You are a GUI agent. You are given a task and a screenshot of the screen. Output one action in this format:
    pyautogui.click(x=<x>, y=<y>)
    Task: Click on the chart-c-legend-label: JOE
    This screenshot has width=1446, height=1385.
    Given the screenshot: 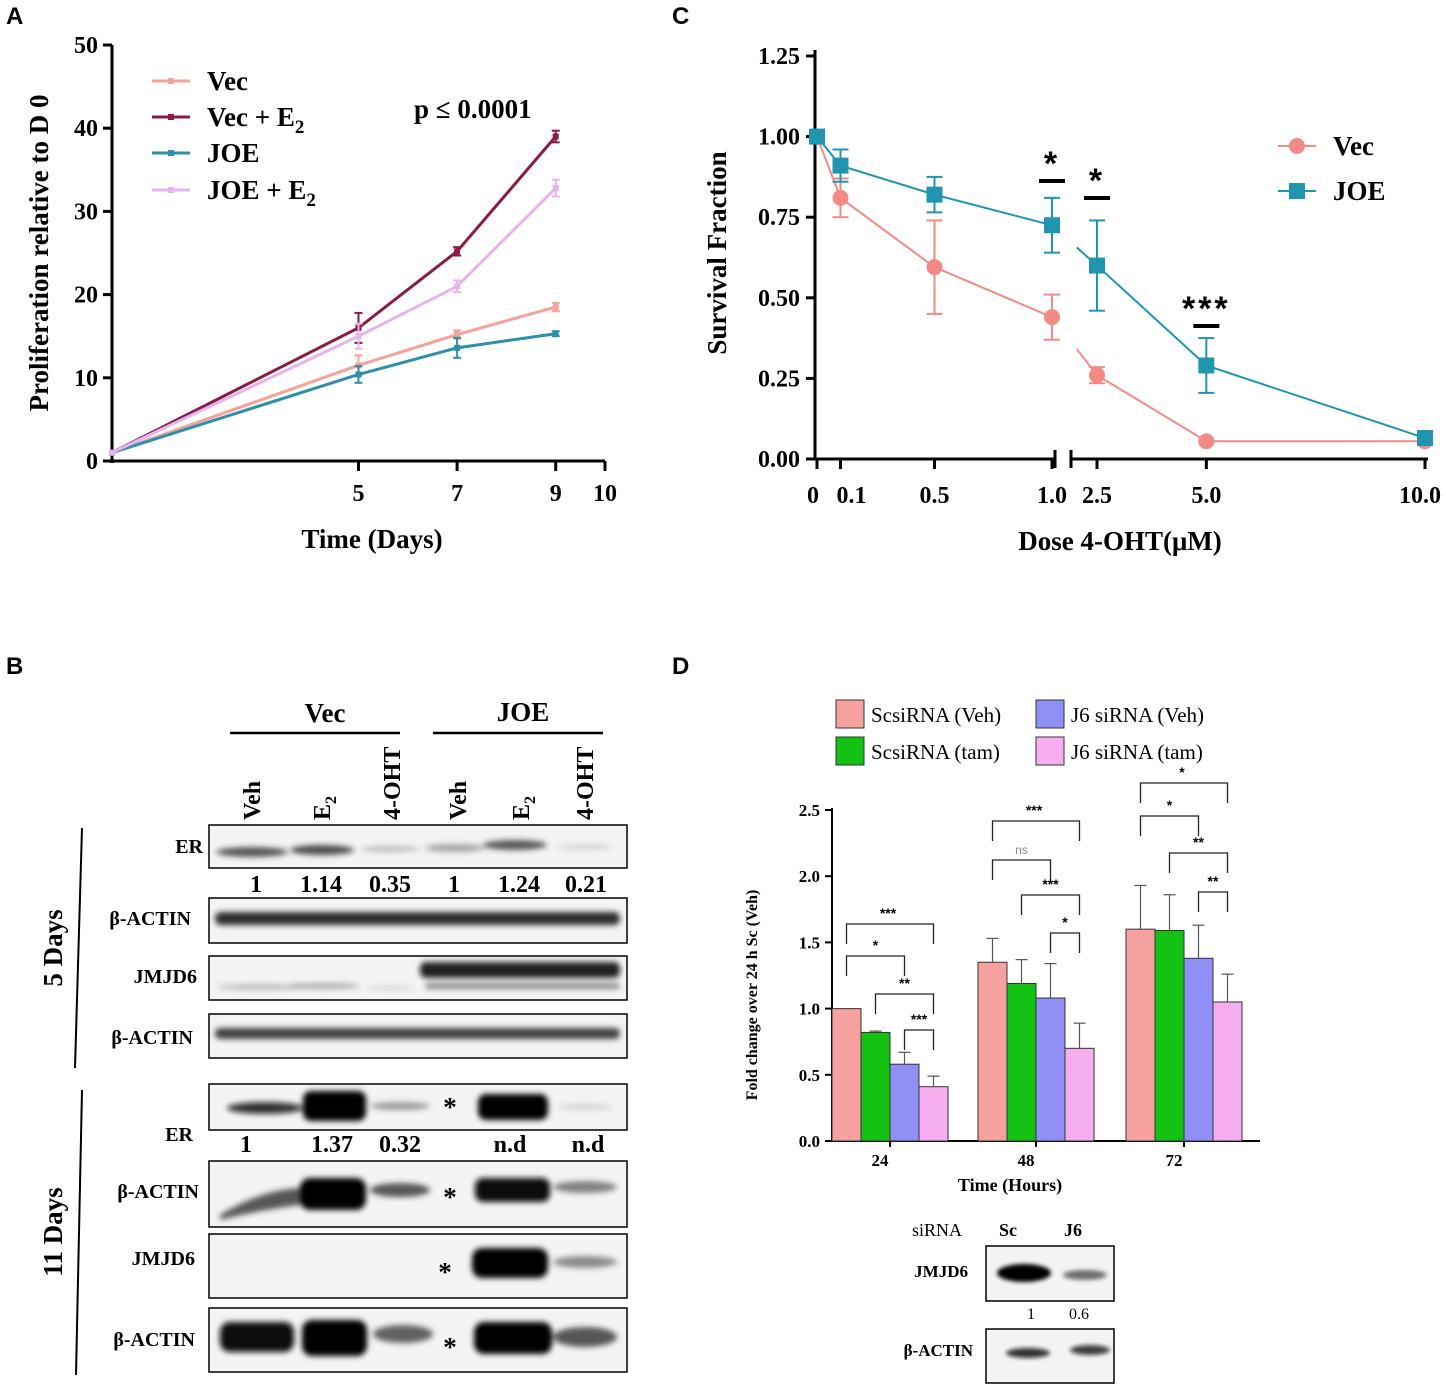 What is the action you would take?
    pyautogui.click(x=1359, y=191)
    